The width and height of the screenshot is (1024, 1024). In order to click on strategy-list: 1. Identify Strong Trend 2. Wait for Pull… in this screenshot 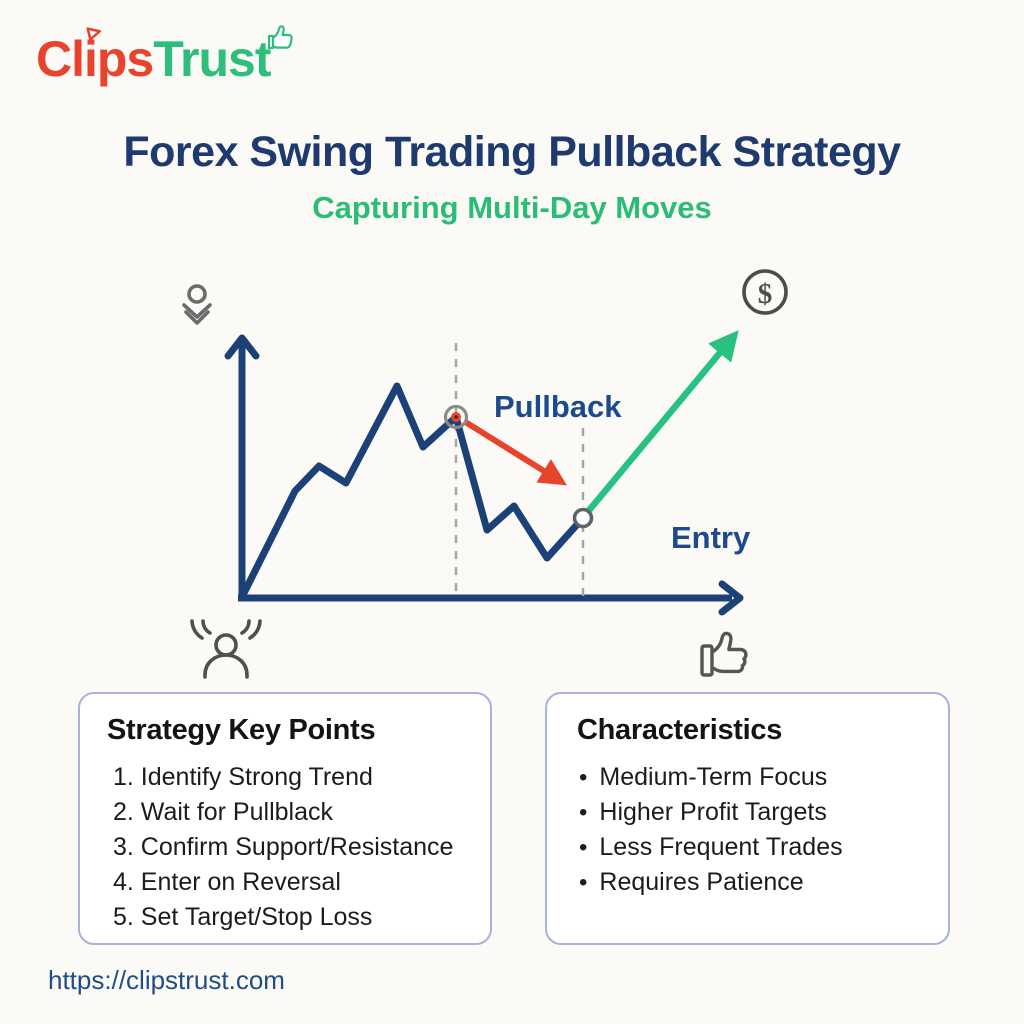, I will do `click(288, 847)`.